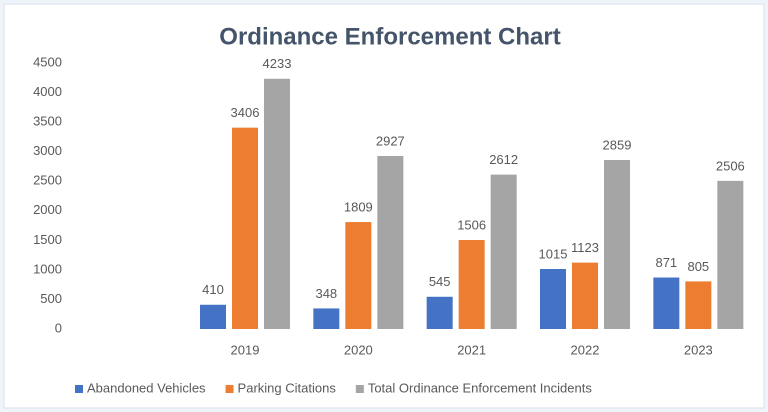 The width and height of the screenshot is (768, 412). Describe the element at coordinates (245, 349) in the screenshot. I see `x-tick-label: 2019` at that location.